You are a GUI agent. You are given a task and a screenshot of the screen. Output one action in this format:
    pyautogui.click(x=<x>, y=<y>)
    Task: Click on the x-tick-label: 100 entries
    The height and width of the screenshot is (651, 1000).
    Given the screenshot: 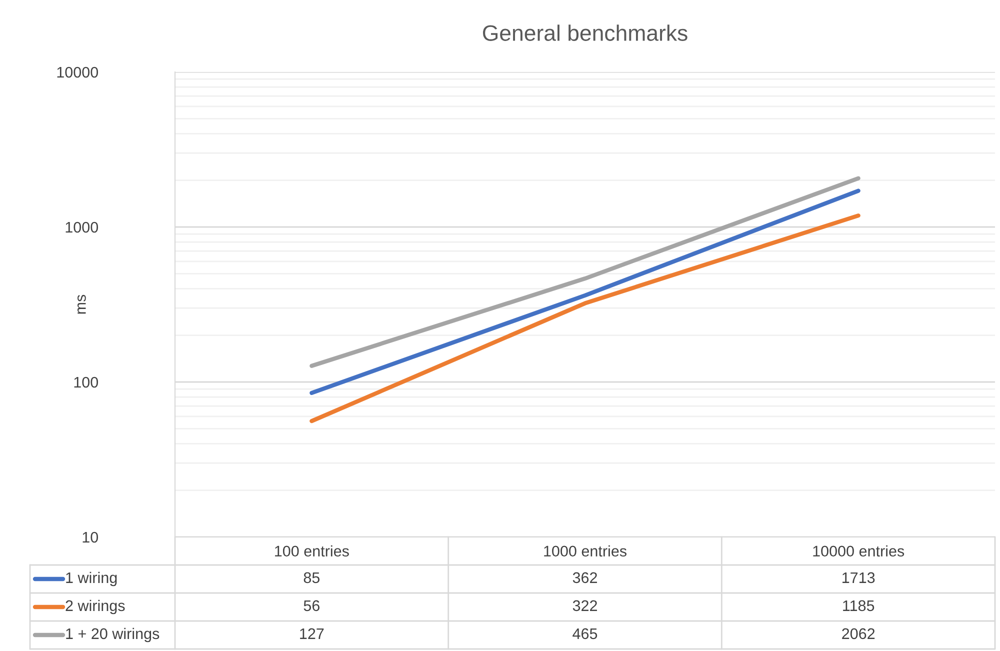 What is the action you would take?
    pyautogui.click(x=312, y=551)
    